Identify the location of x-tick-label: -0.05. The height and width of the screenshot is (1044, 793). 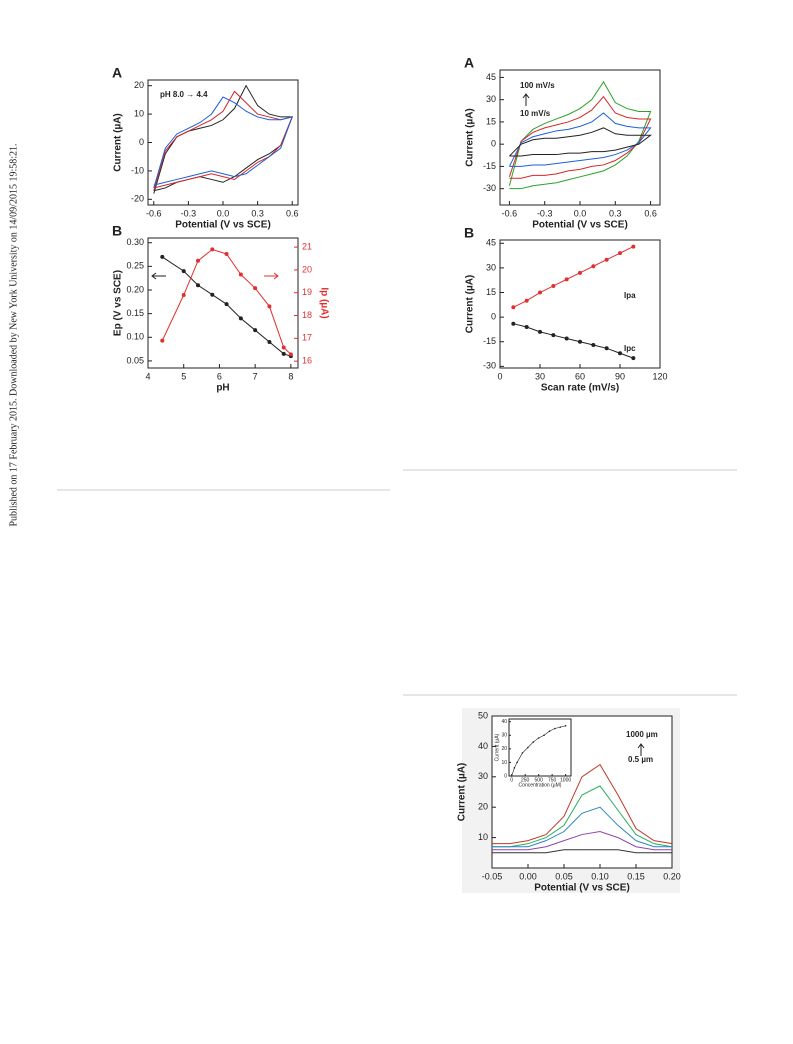
(492, 876).